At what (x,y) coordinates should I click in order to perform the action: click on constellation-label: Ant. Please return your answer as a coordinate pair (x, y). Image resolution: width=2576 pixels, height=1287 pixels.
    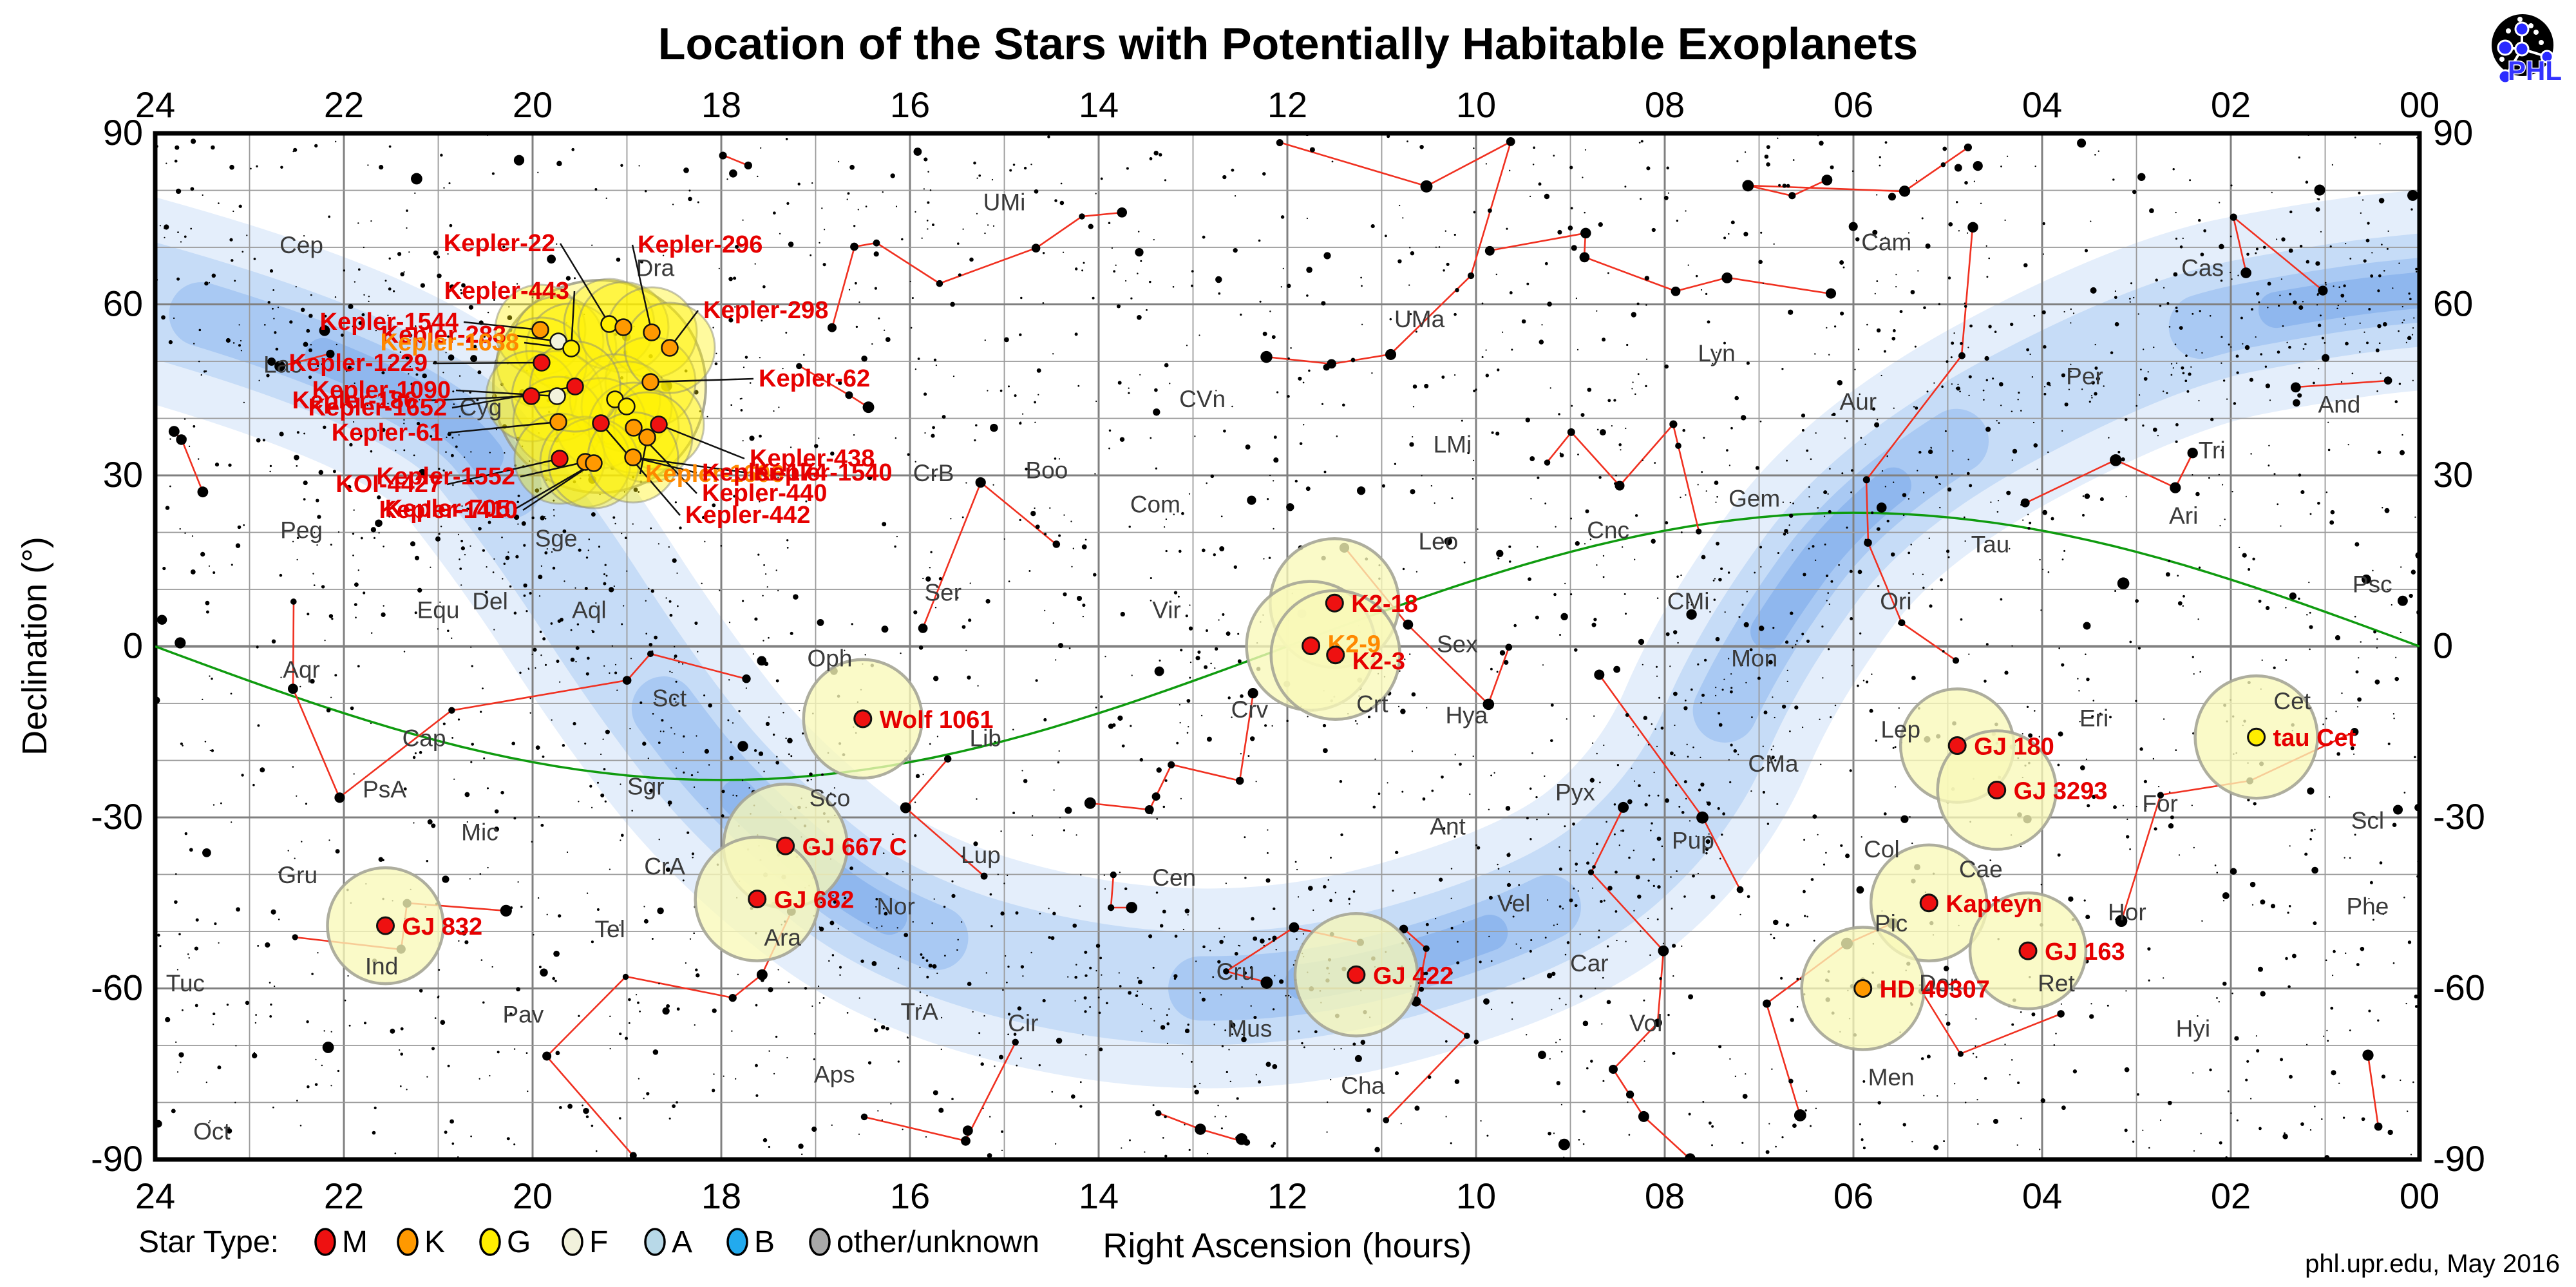
    Looking at the image, I should click on (1448, 827).